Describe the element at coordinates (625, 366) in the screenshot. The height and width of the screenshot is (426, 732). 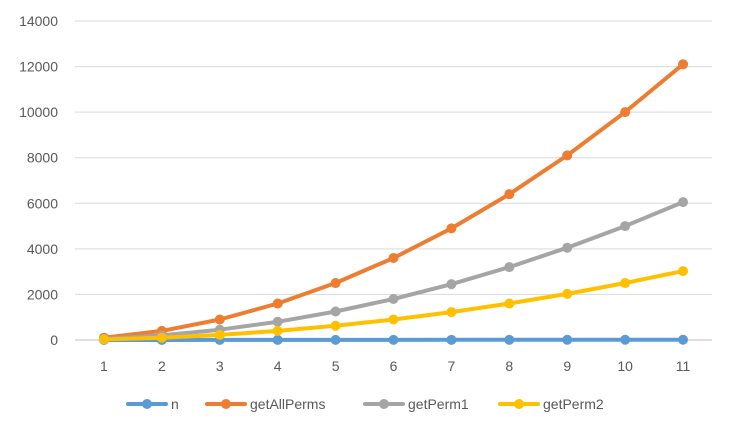
I see `x-tick-label: 10` at that location.